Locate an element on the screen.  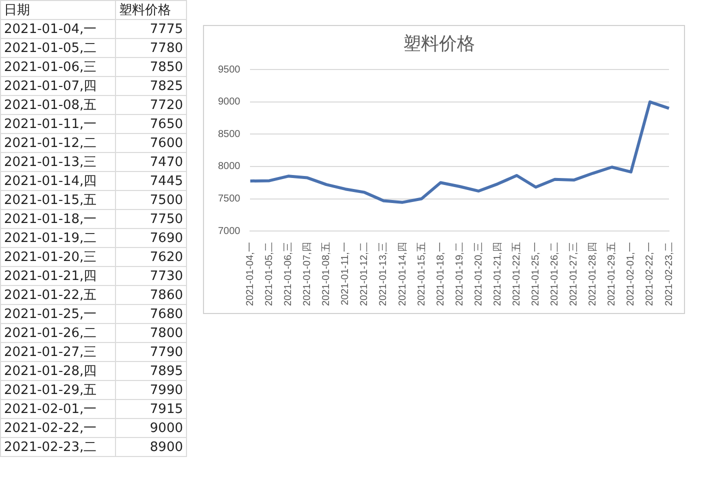
x-tick-label: 2021-01-26,二 is located at coordinates (555, 274).